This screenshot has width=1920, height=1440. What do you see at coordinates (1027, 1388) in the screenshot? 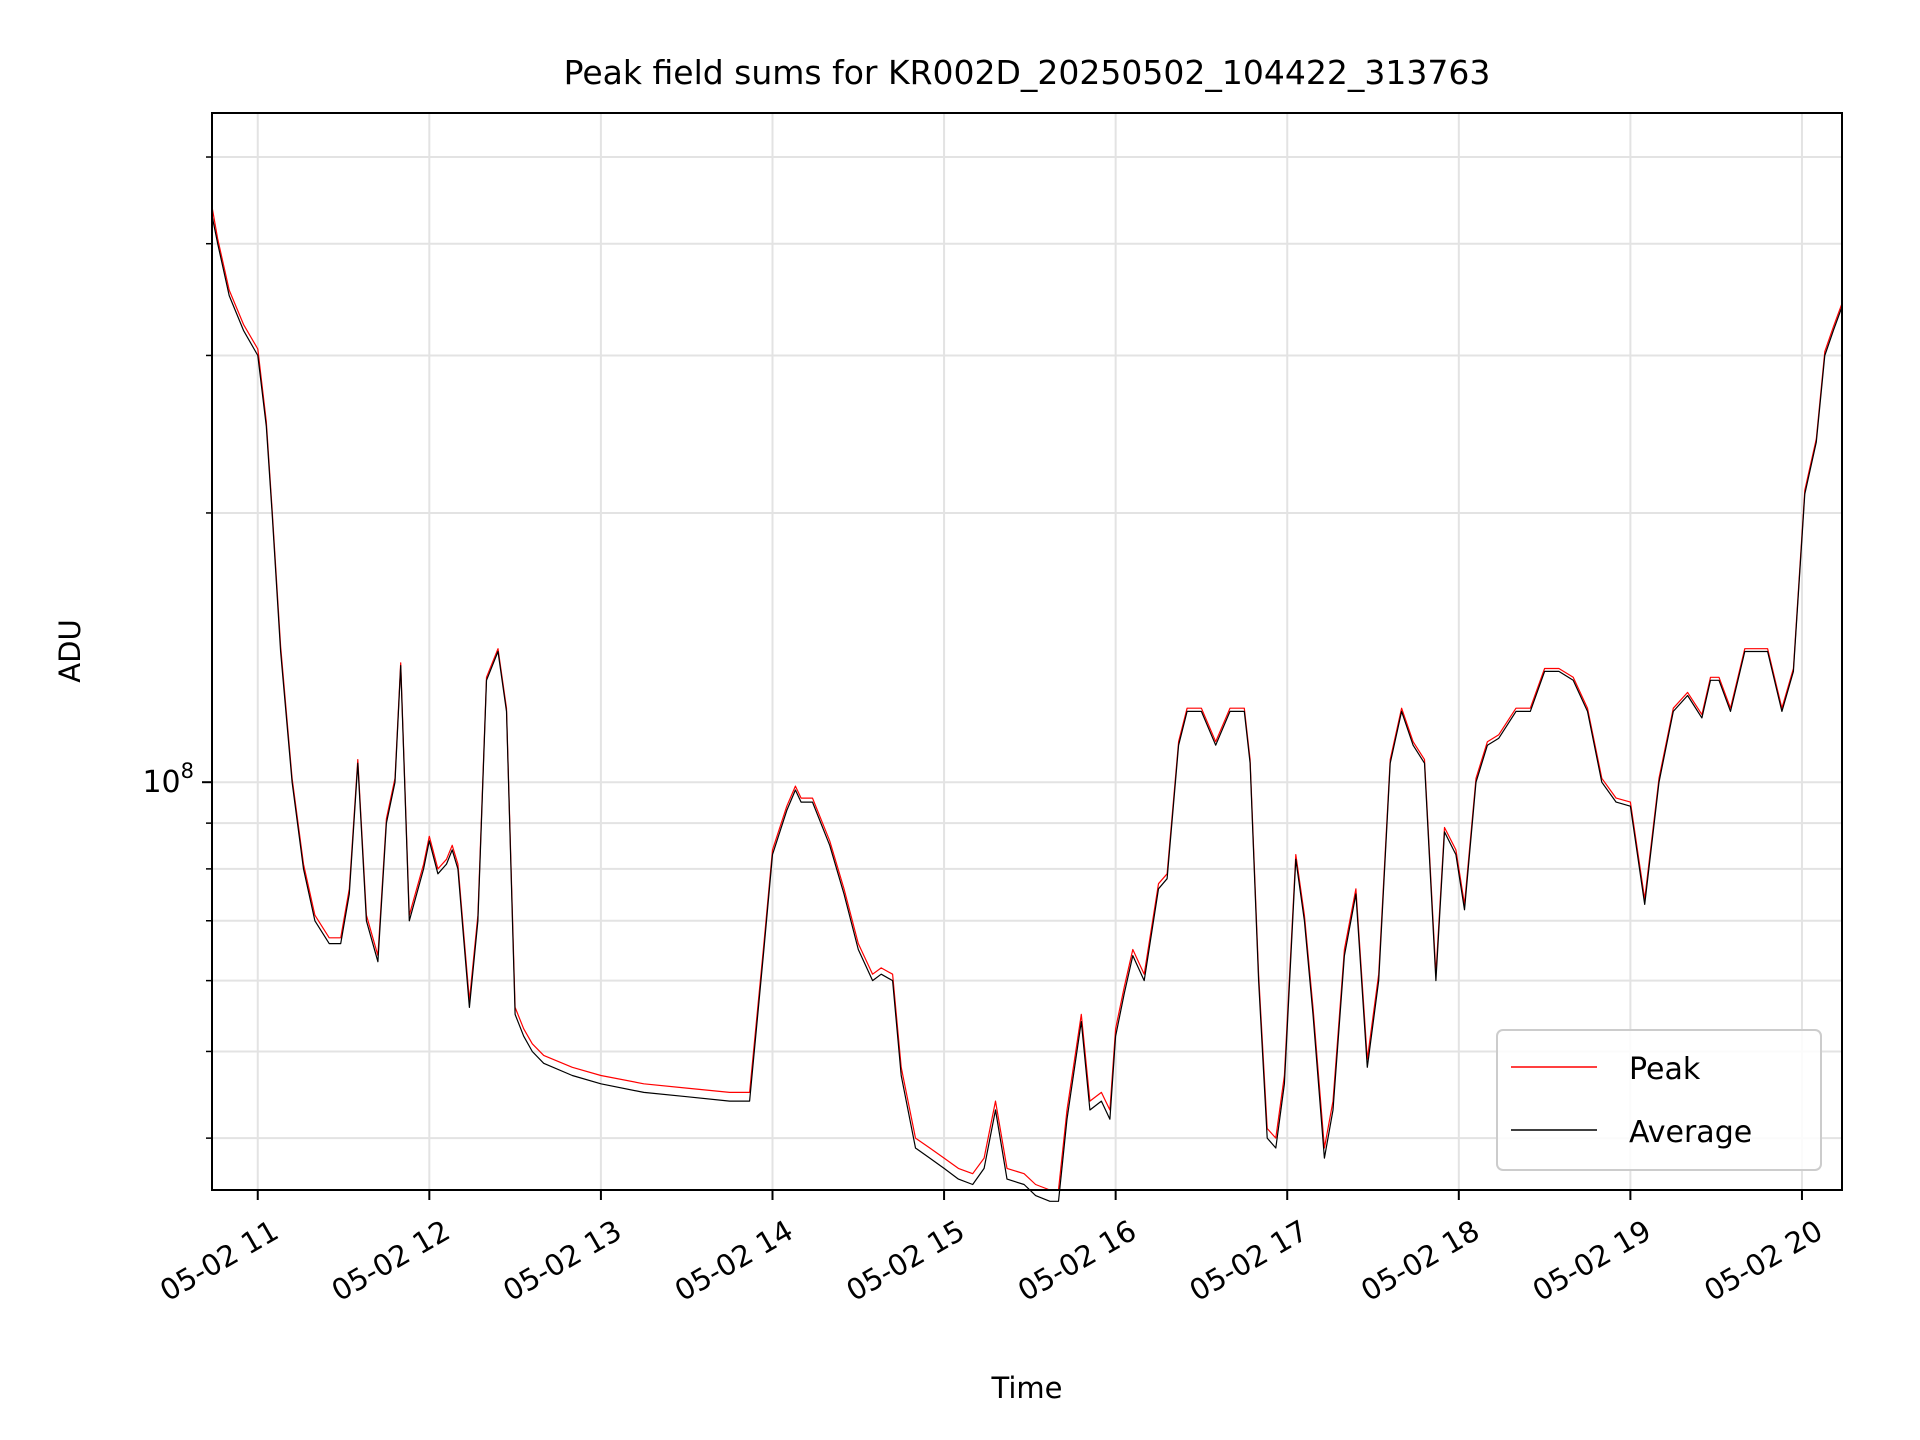
I see `x-axis-label: Time` at bounding box center [1027, 1388].